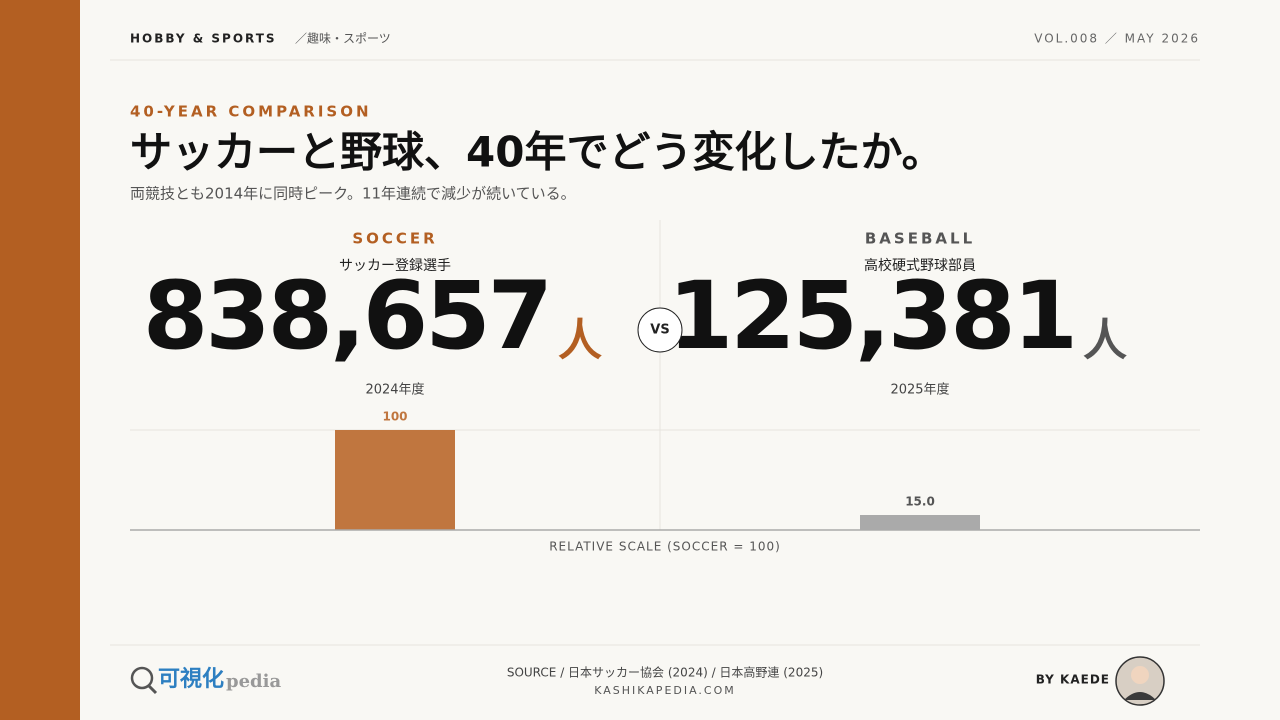 This screenshot has height=720, width=1280. What do you see at coordinates (394, 239) in the screenshot?
I see `column-label: SOCCER` at bounding box center [394, 239].